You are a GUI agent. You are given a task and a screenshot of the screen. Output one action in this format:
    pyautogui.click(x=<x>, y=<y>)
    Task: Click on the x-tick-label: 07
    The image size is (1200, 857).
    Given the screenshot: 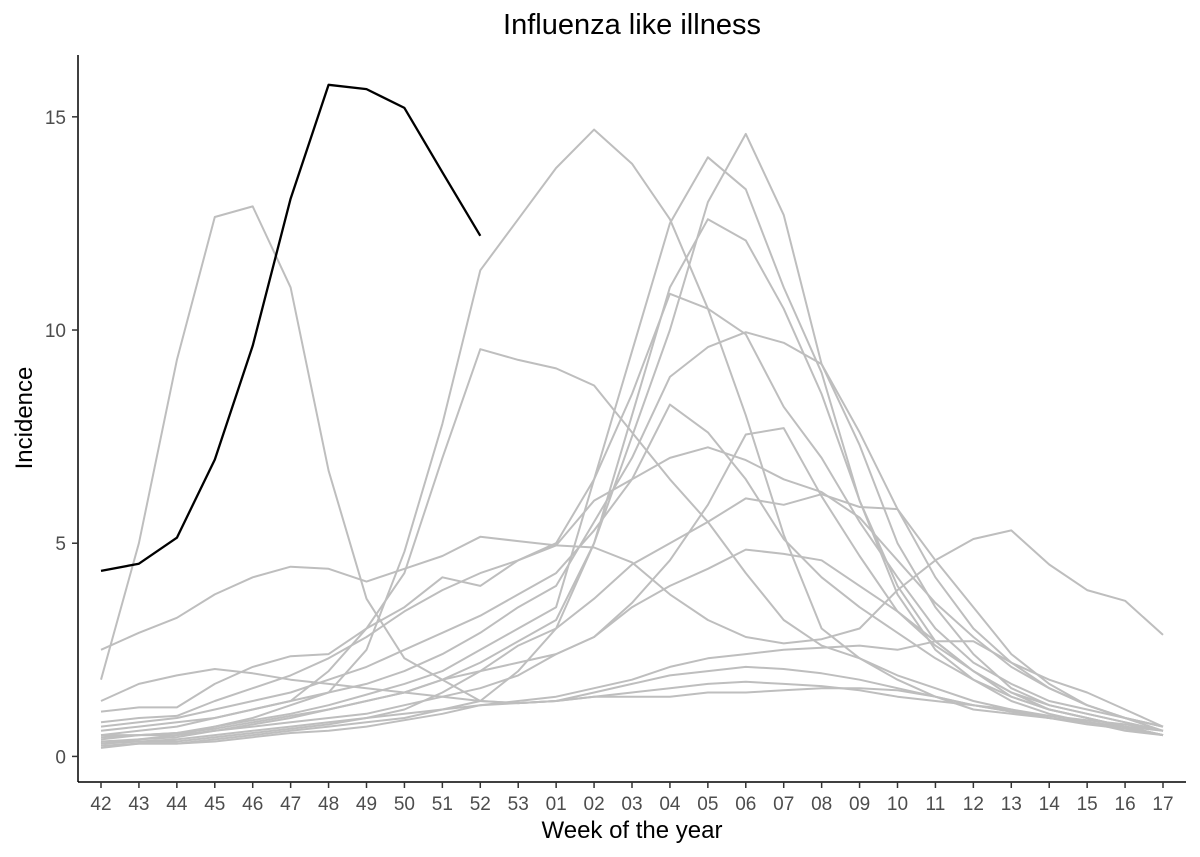 What is the action you would take?
    pyautogui.click(x=783, y=804)
    